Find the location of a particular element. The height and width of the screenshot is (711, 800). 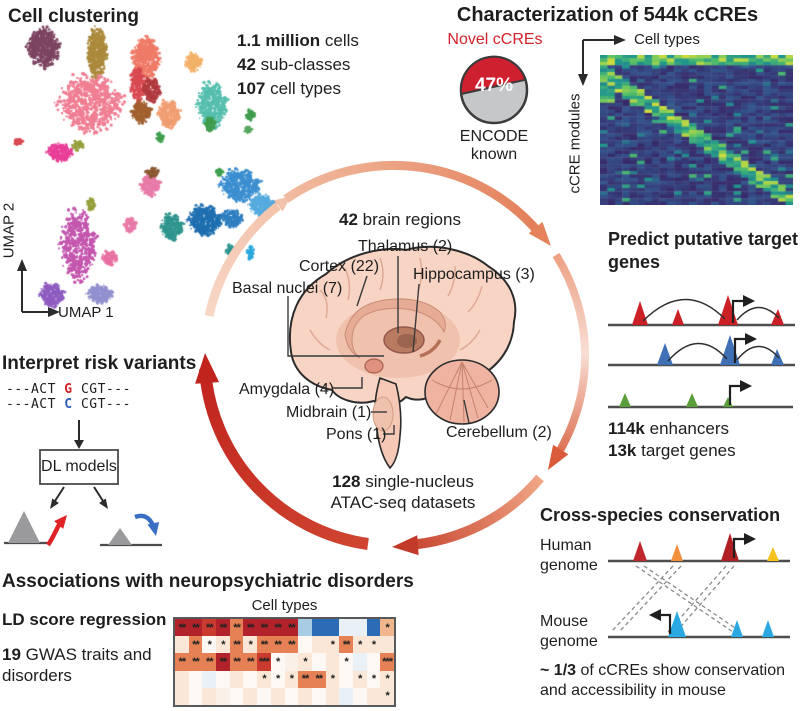

heatmap-axis-arrows is located at coordinates (602, 60).